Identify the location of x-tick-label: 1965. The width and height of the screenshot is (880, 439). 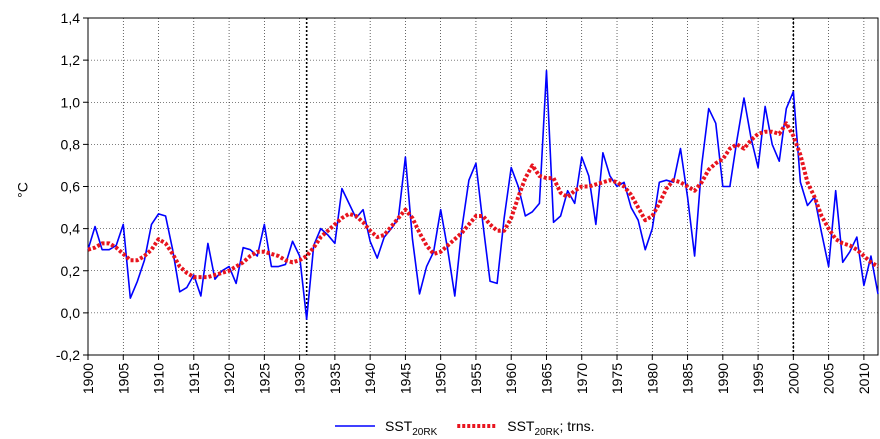
(546, 378).